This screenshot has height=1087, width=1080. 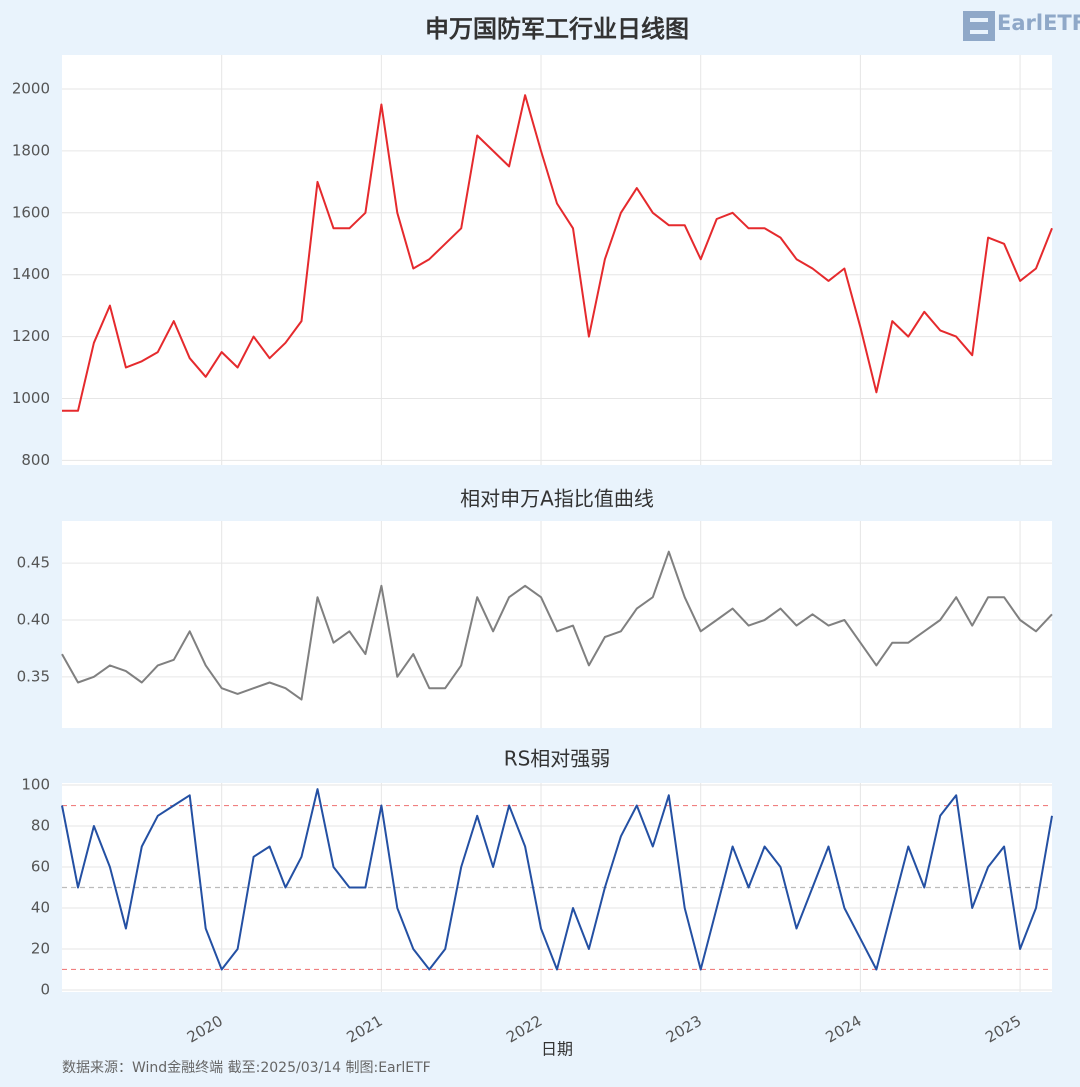 What do you see at coordinates (45, 989) in the screenshot?
I see `y-tick-label: 0` at bounding box center [45, 989].